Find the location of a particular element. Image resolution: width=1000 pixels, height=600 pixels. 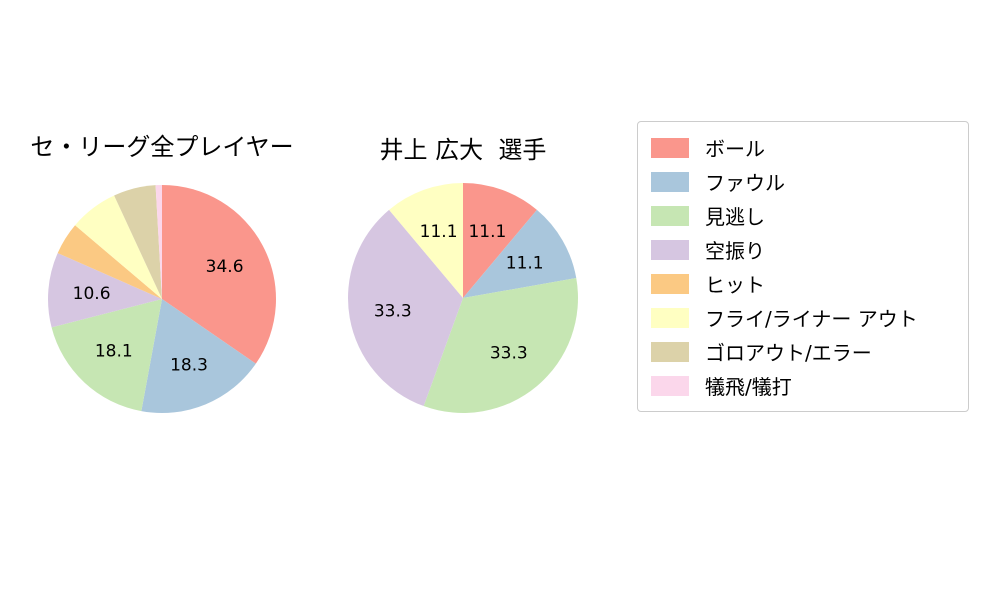

chart-title-right: 井上 広大 選手 is located at coordinates (463, 150).